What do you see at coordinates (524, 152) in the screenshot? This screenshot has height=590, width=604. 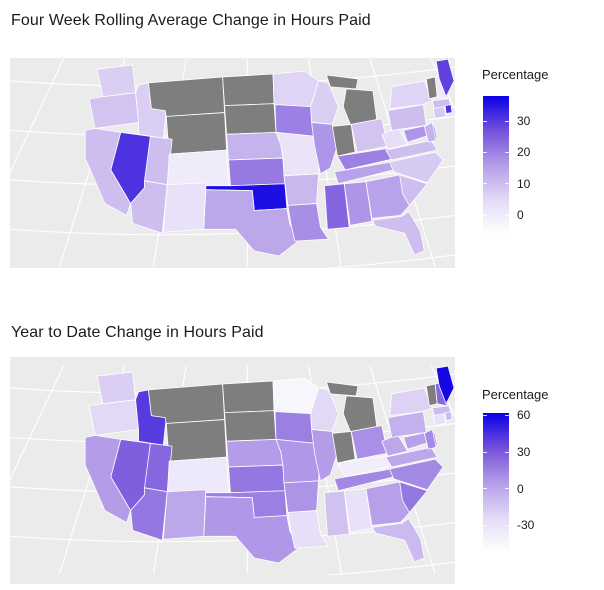 I see `legend-tick-label: 20` at bounding box center [524, 152].